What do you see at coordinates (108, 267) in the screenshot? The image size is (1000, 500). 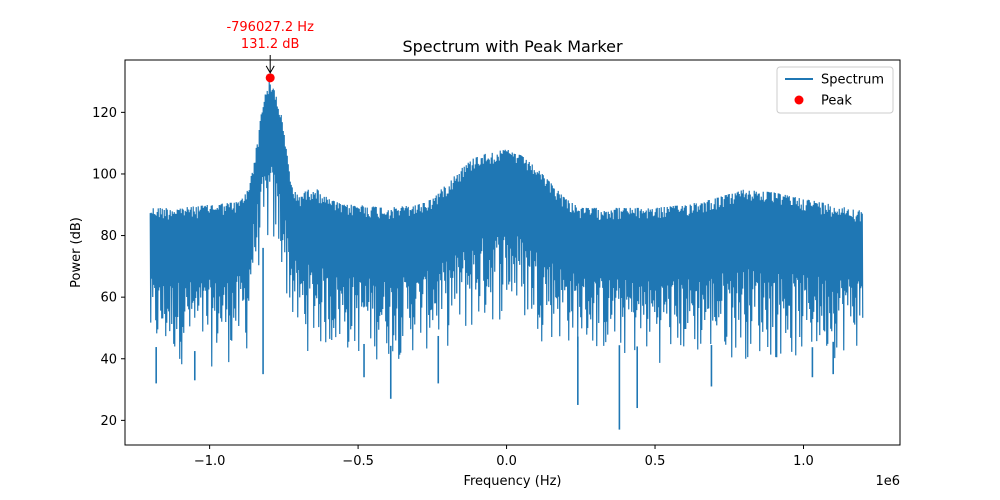 I see `y-axis-ticks: 20 40 60 80 100 120` at bounding box center [108, 267].